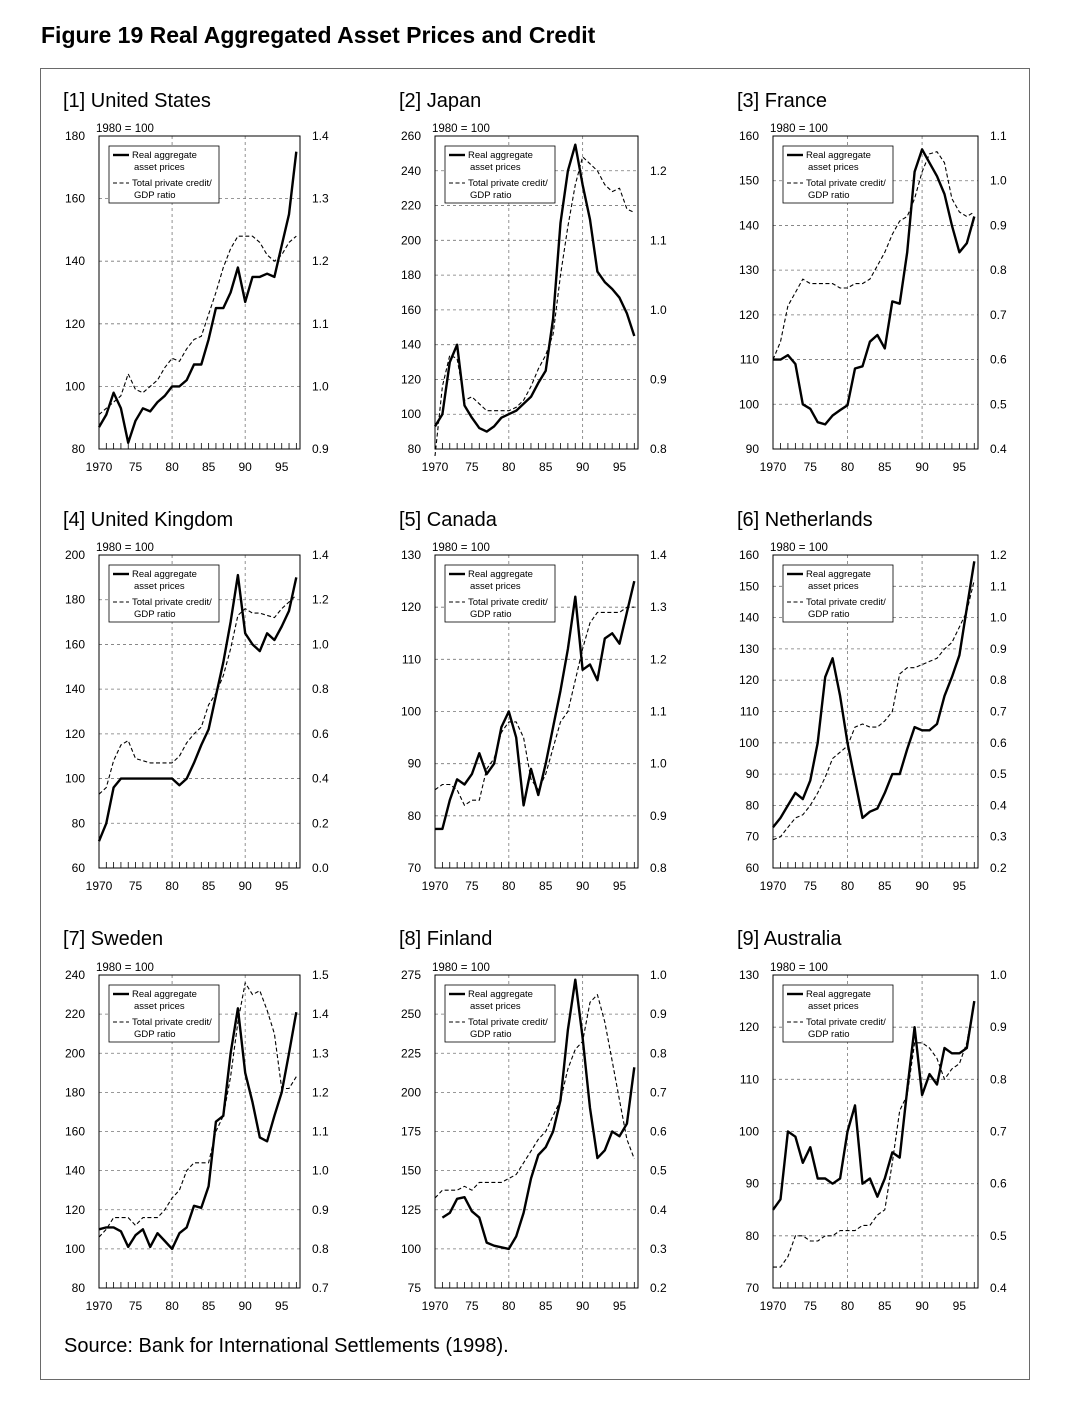 The width and height of the screenshot is (1080, 1424). What do you see at coordinates (848, 467) in the screenshot?
I see `x-tick-label: 80` at bounding box center [848, 467].